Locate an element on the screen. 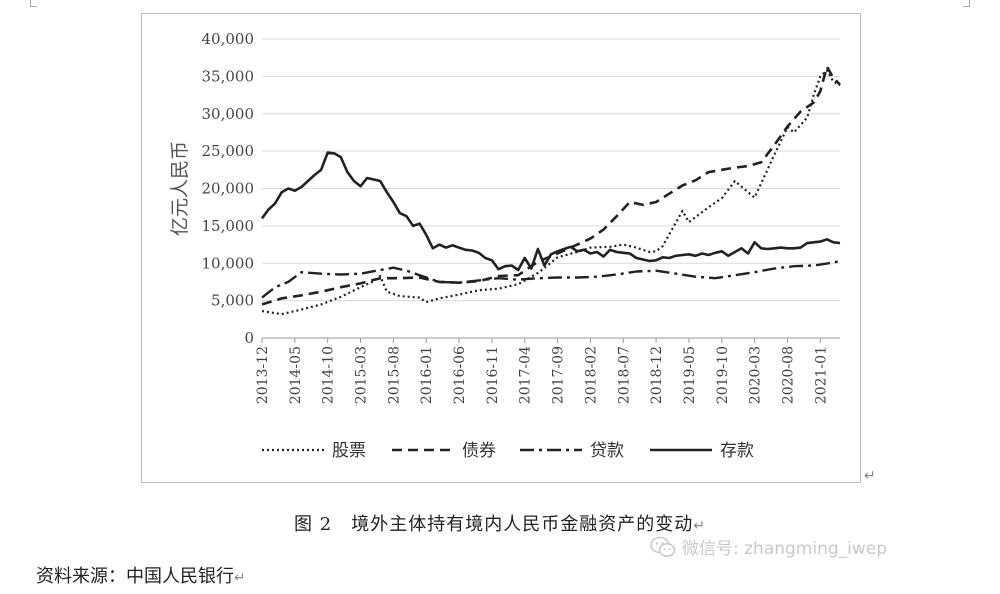 The height and width of the screenshot is (594, 1000). x-tick-label: 2020-08 is located at coordinates (788, 375).